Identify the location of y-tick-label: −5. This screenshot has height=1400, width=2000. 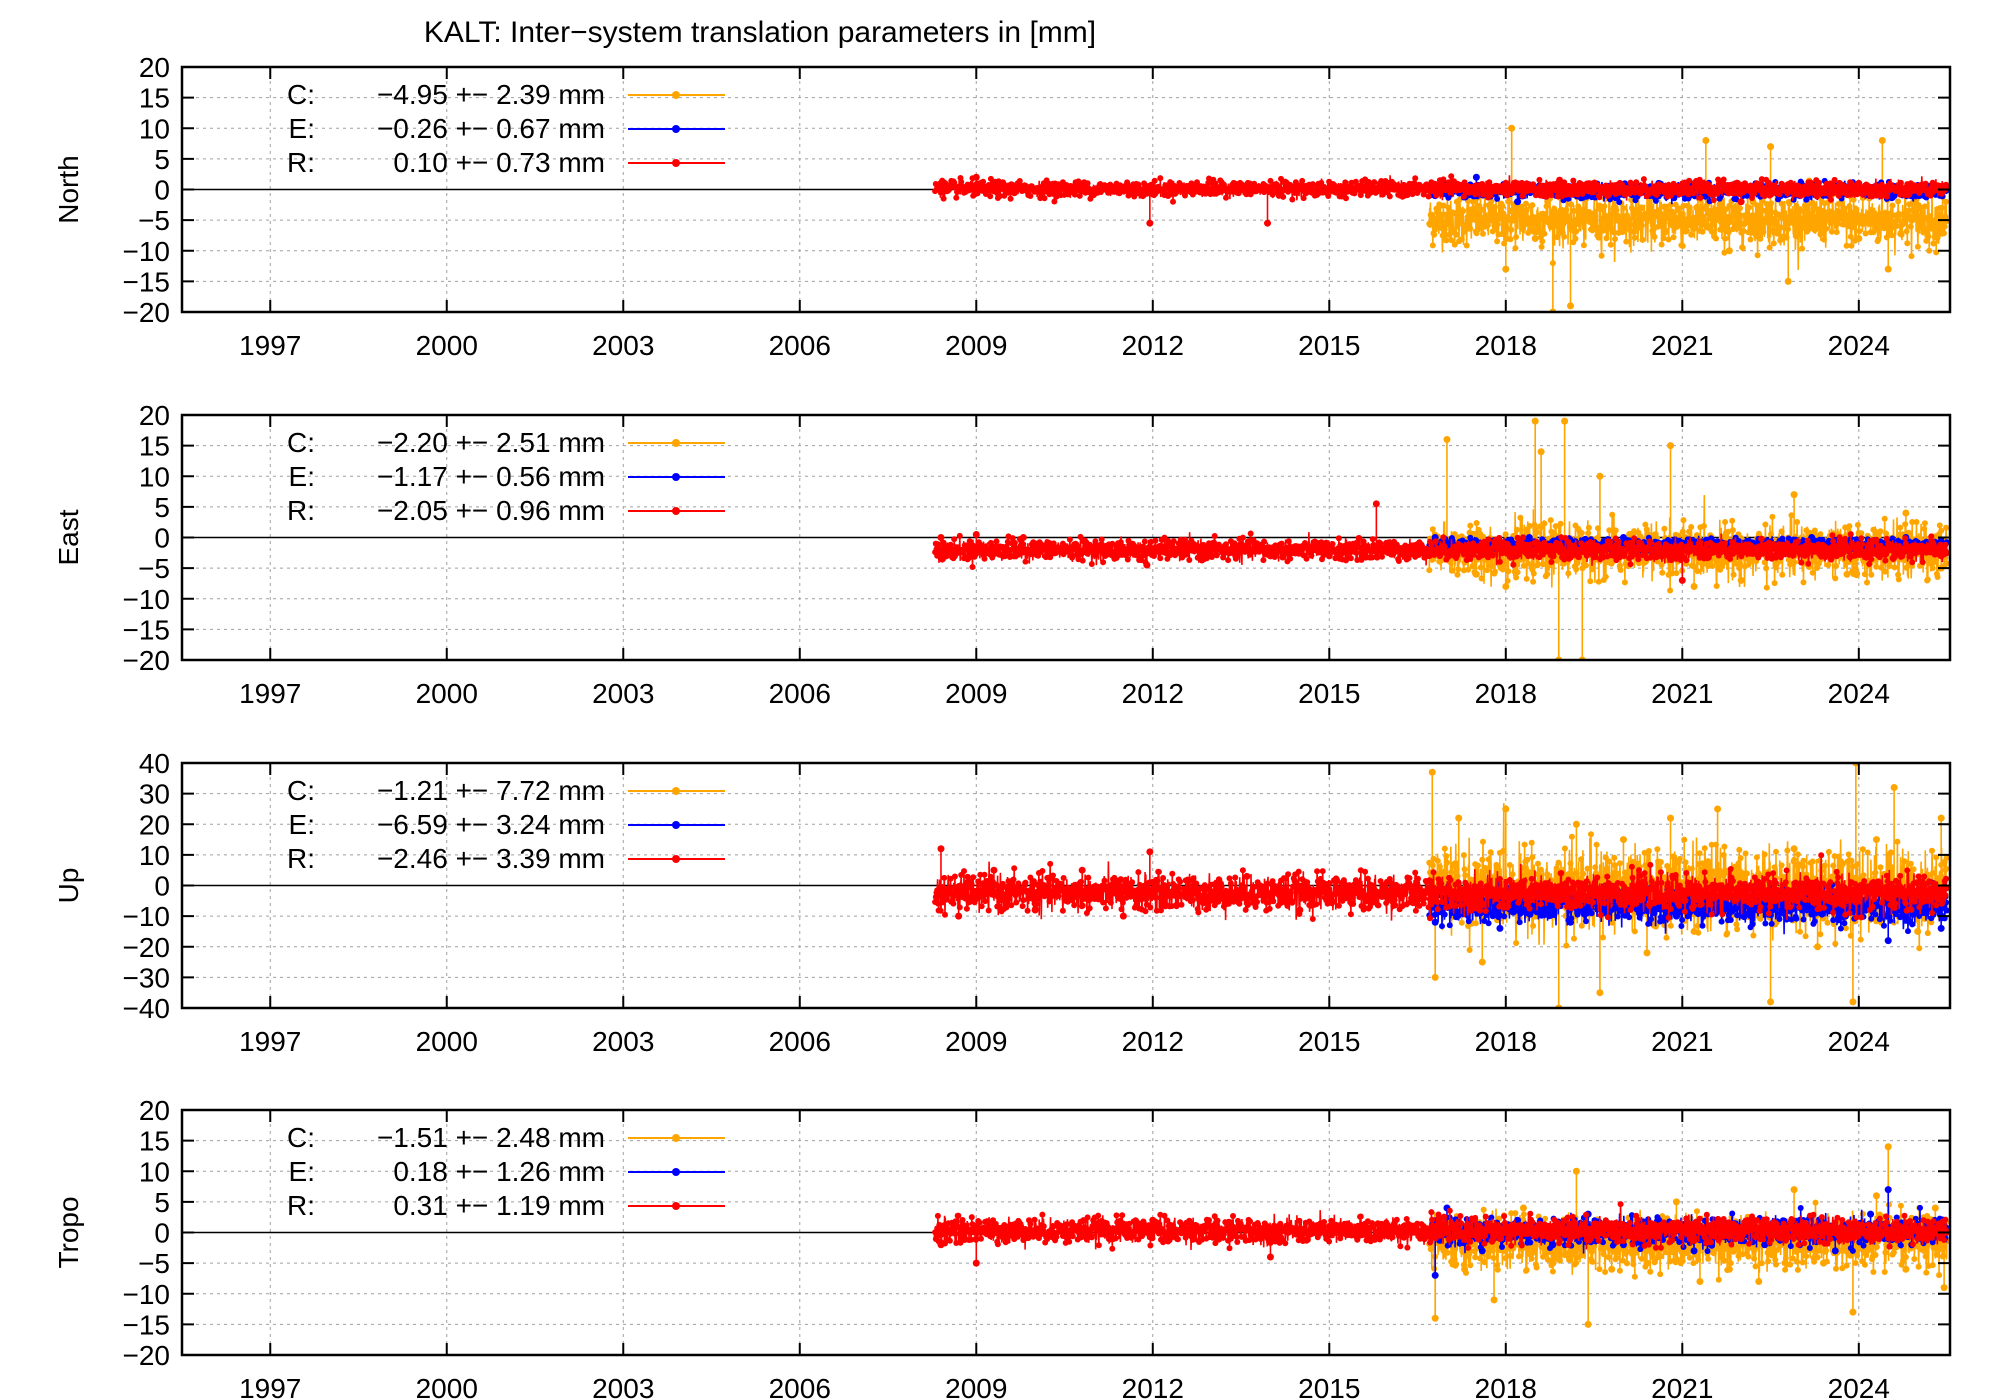
(154, 220).